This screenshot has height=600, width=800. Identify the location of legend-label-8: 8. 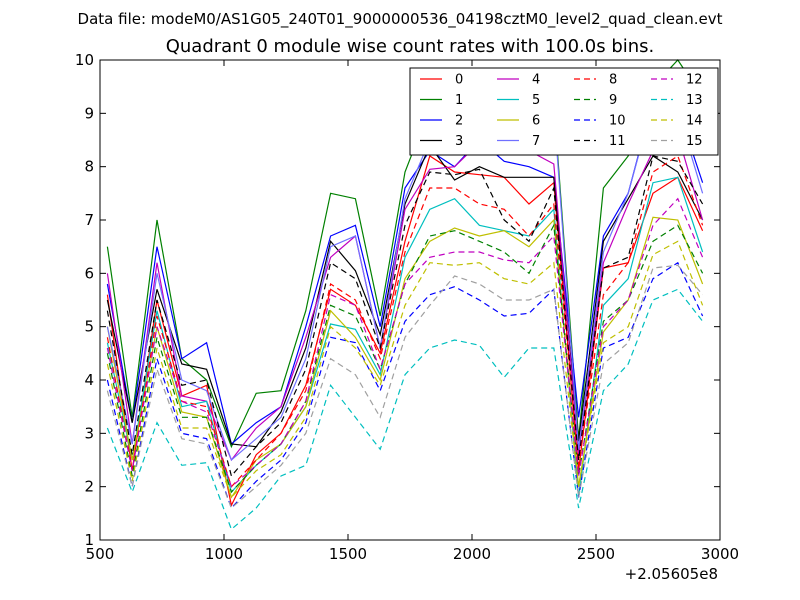
(613, 80).